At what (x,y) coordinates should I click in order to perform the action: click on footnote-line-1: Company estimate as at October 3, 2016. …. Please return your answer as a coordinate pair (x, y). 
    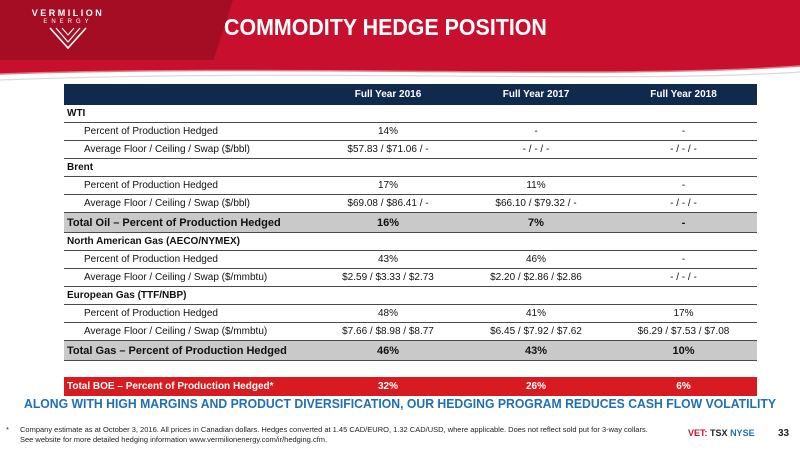
    Looking at the image, I should click on (334, 429).